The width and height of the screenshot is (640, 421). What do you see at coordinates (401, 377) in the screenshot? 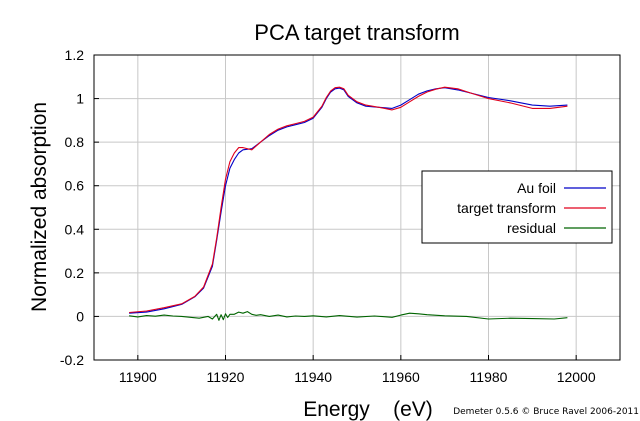
I see `x-tick-label: 11960` at bounding box center [401, 377].